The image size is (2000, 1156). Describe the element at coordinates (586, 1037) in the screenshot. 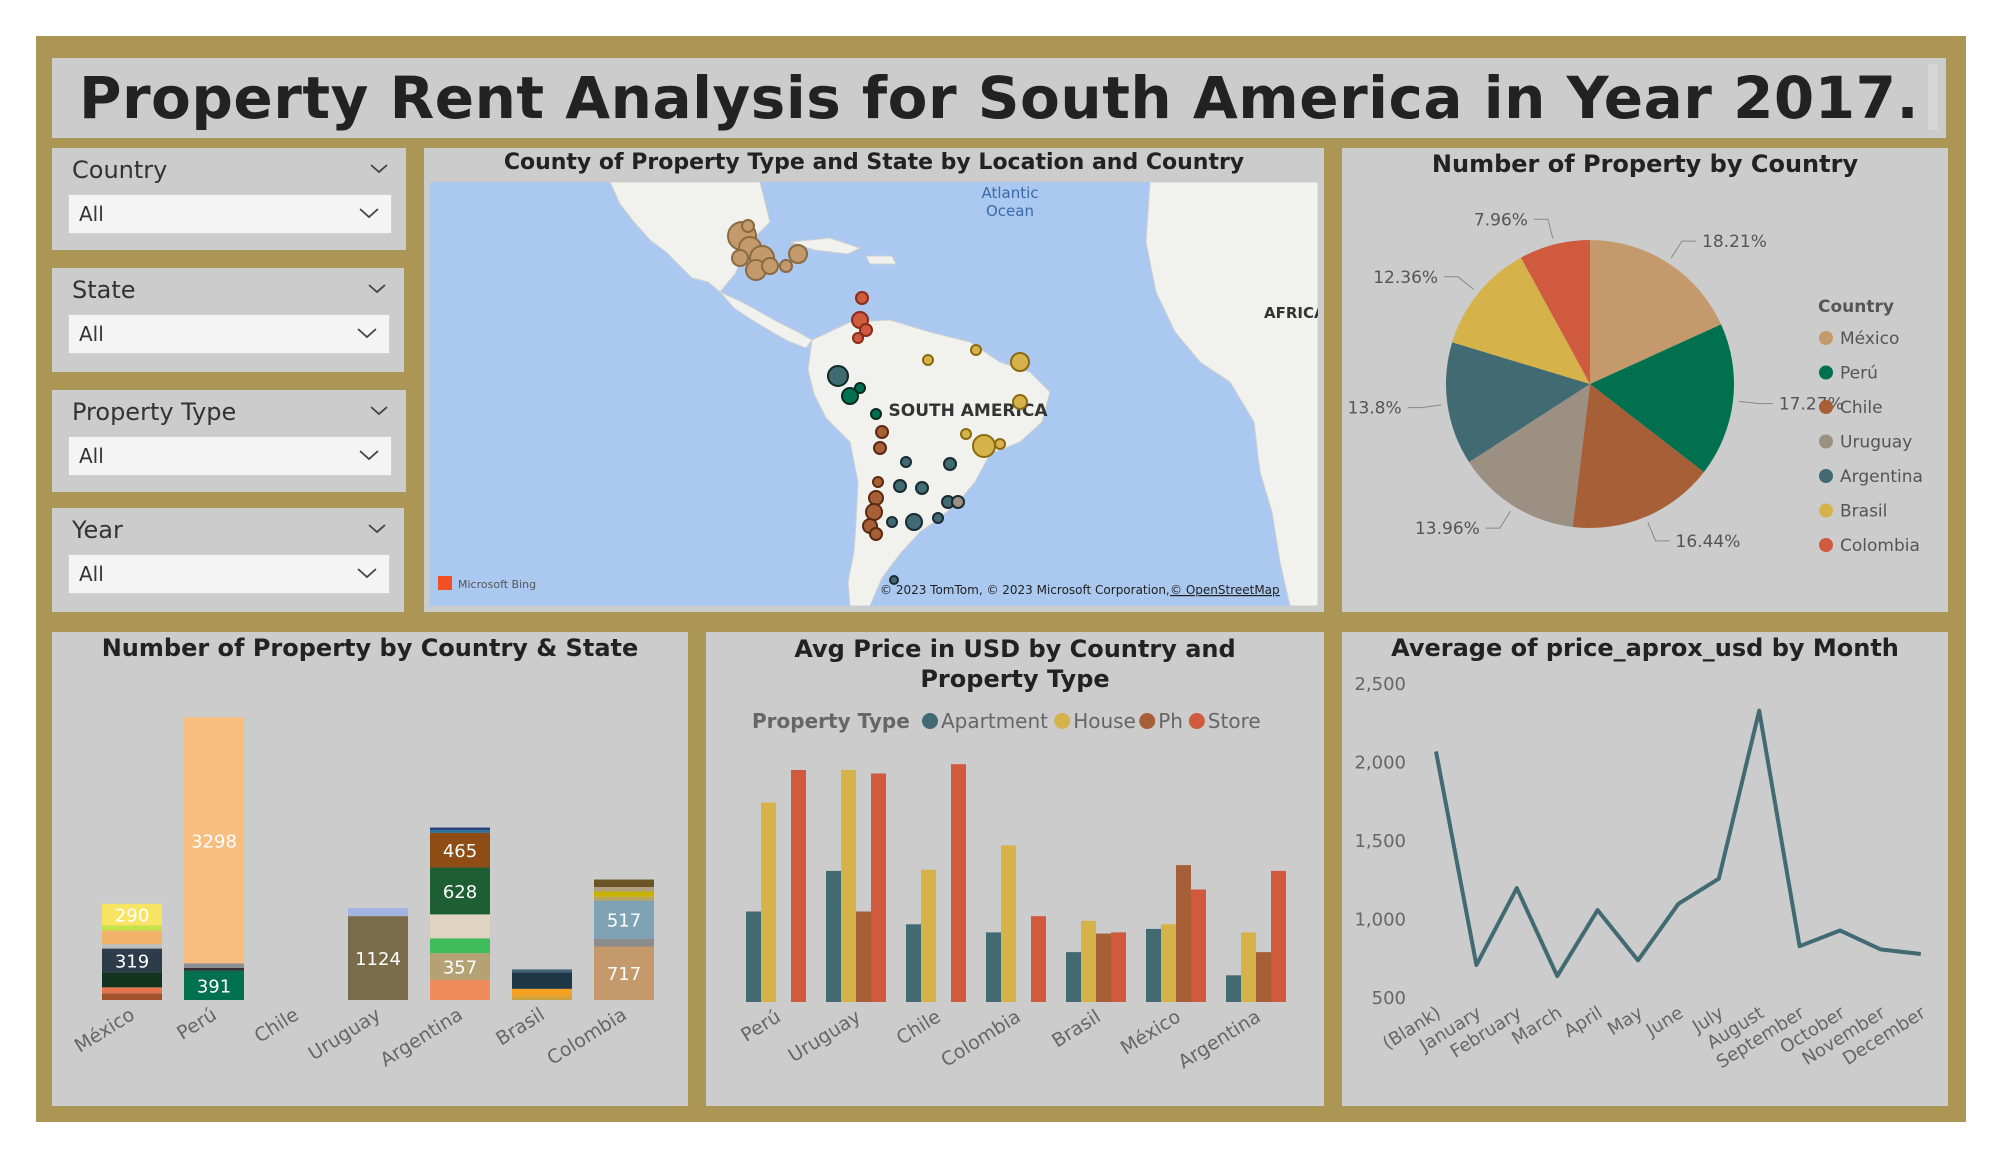

I see `stacked-bar-axis-label: Colombia` at that location.